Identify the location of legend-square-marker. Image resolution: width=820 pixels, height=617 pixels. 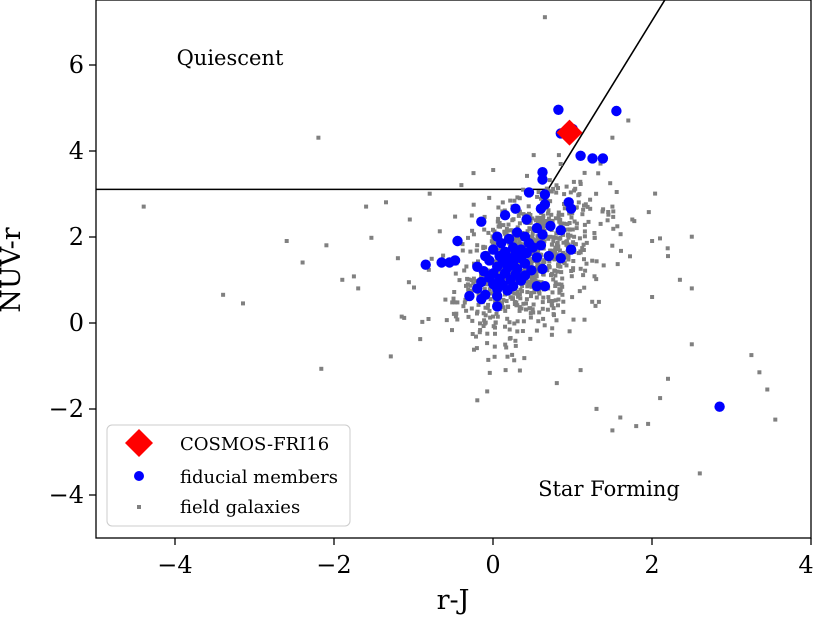
(139, 507).